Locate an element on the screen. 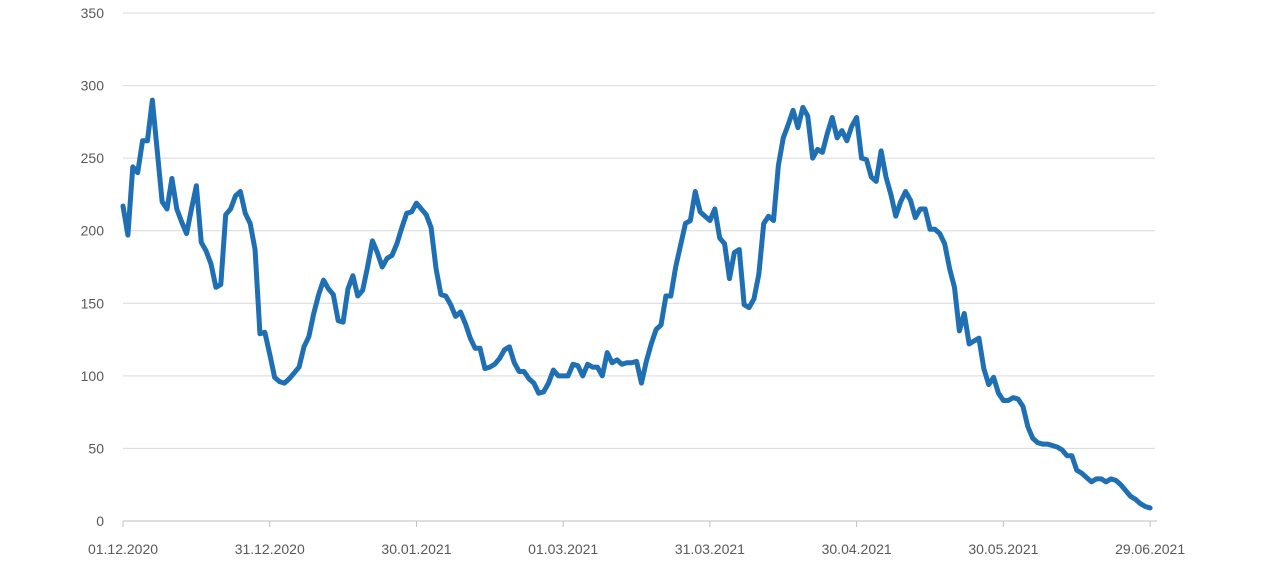 The height and width of the screenshot is (576, 1280). y-tick-label: 250 is located at coordinates (93, 158).